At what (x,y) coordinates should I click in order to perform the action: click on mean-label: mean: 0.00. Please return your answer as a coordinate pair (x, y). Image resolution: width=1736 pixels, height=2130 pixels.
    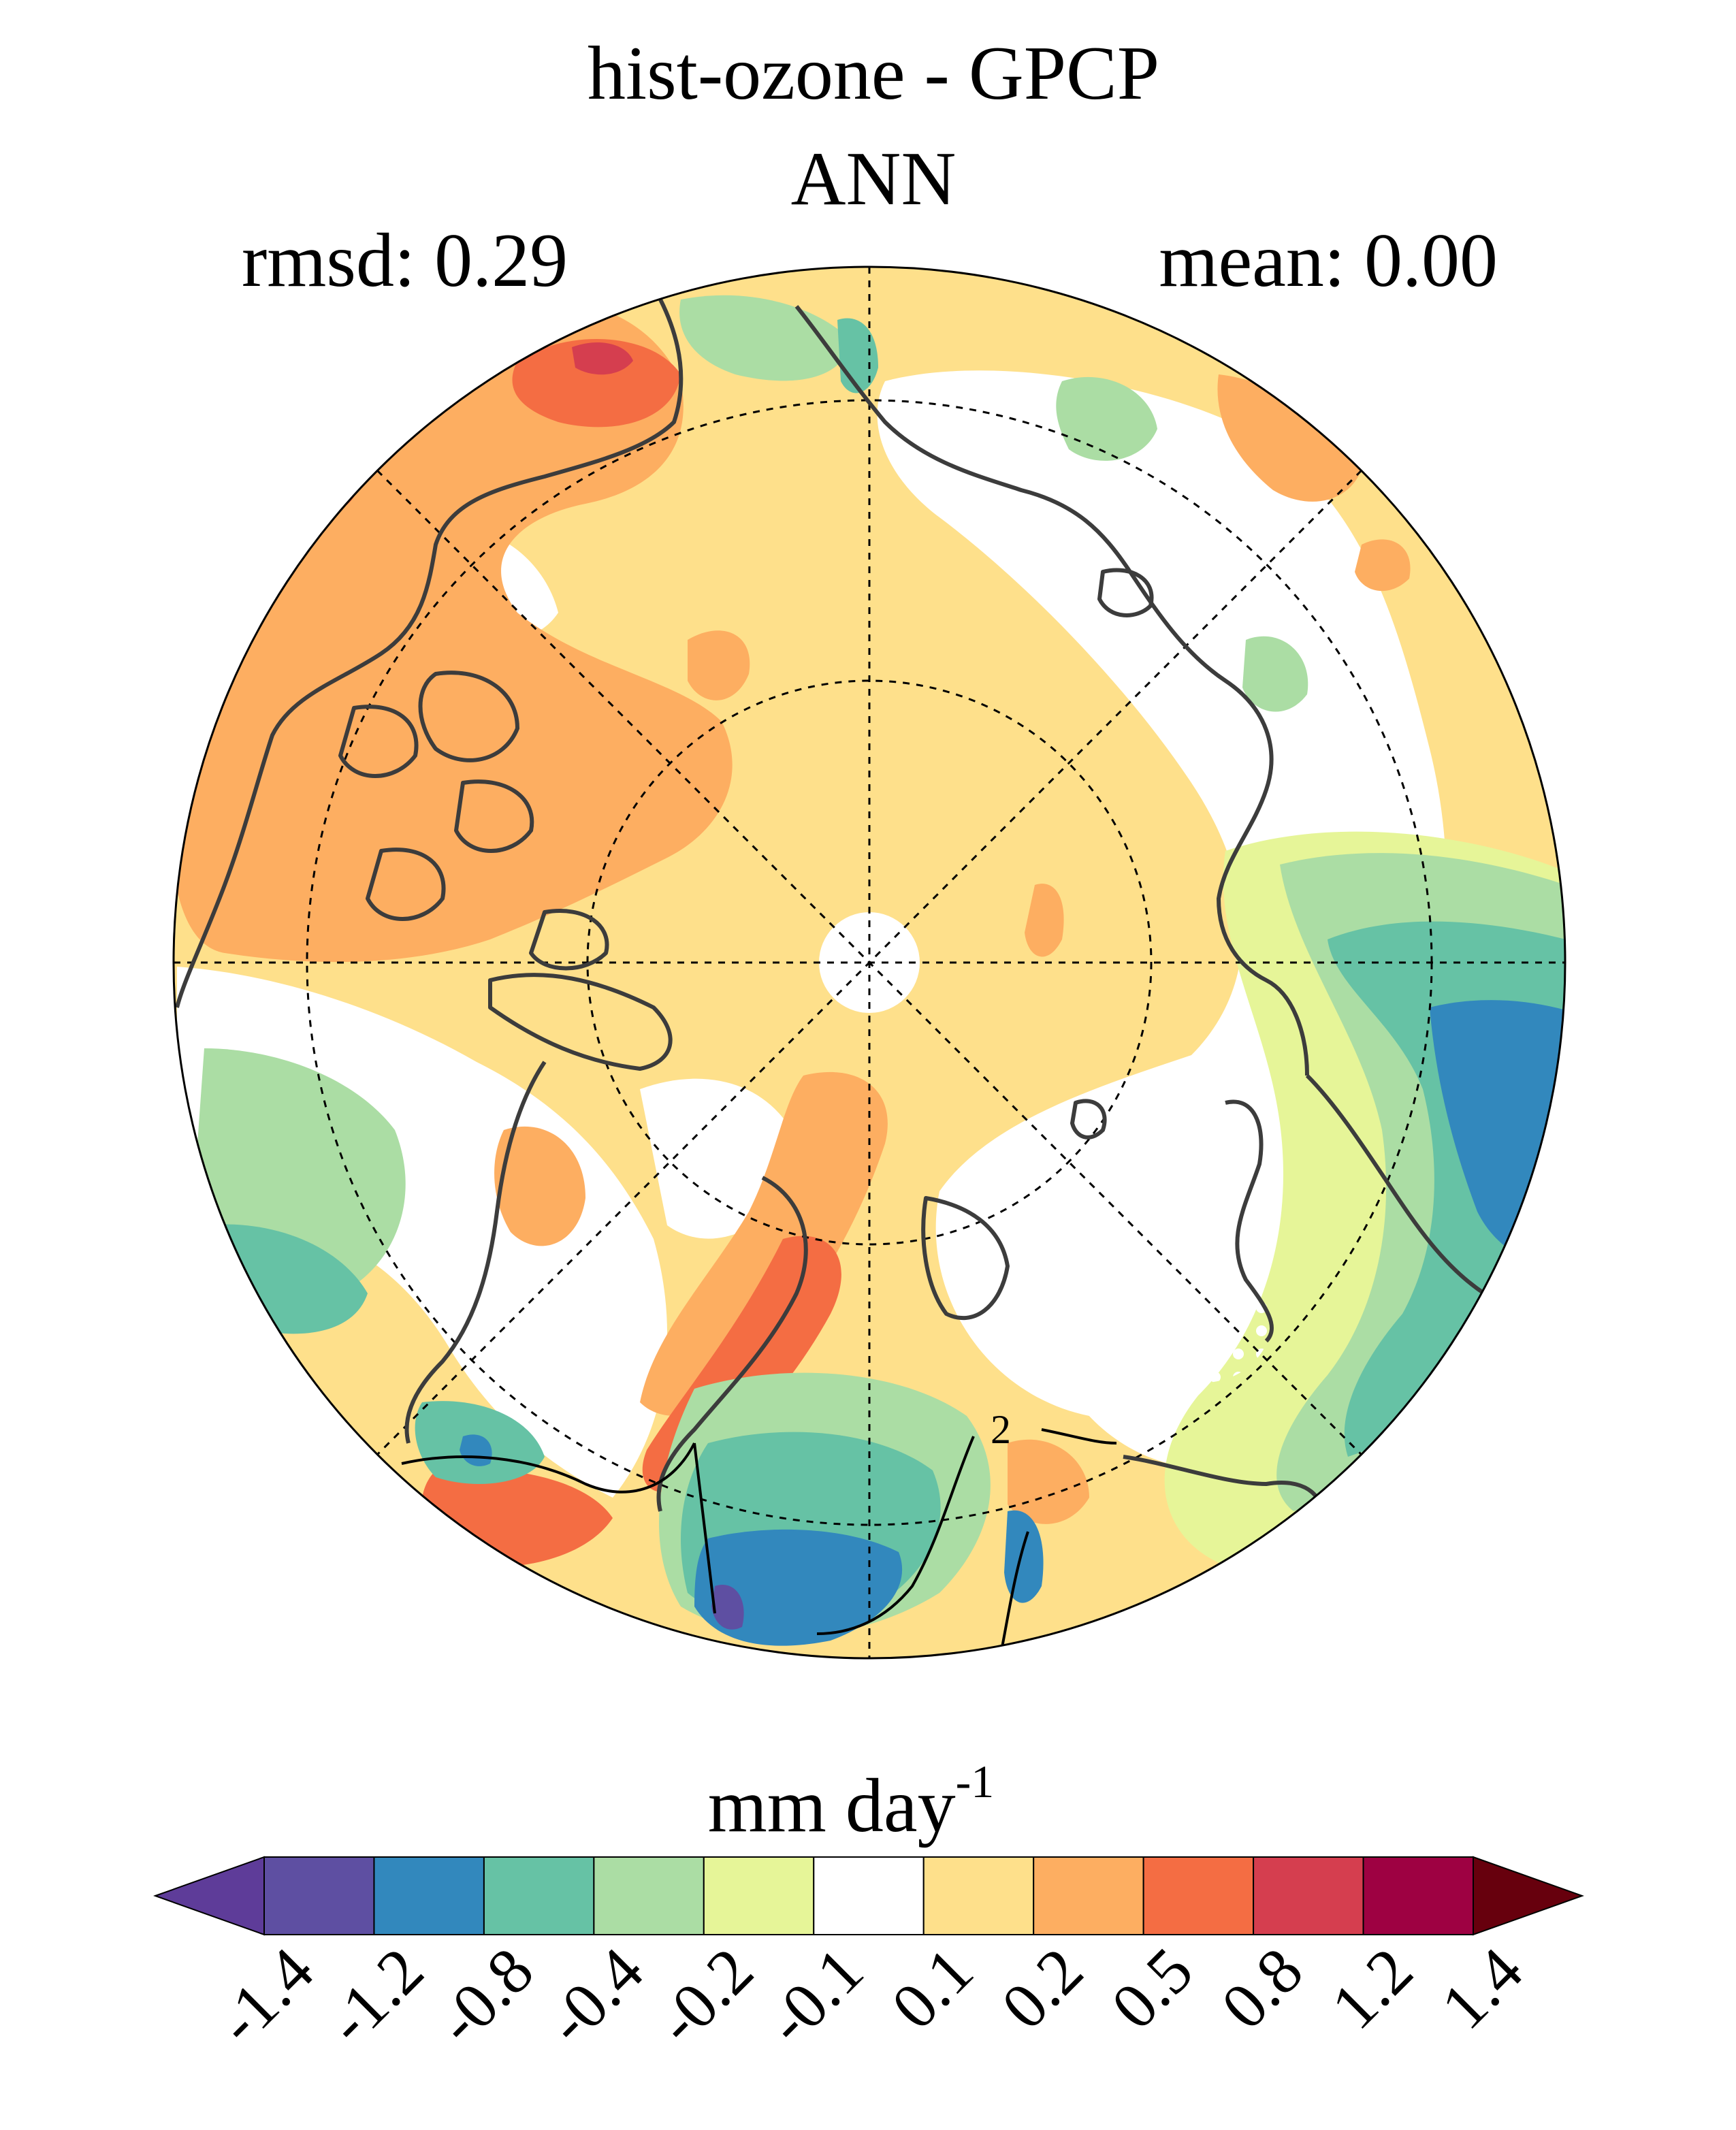
    Looking at the image, I should click on (1328, 261).